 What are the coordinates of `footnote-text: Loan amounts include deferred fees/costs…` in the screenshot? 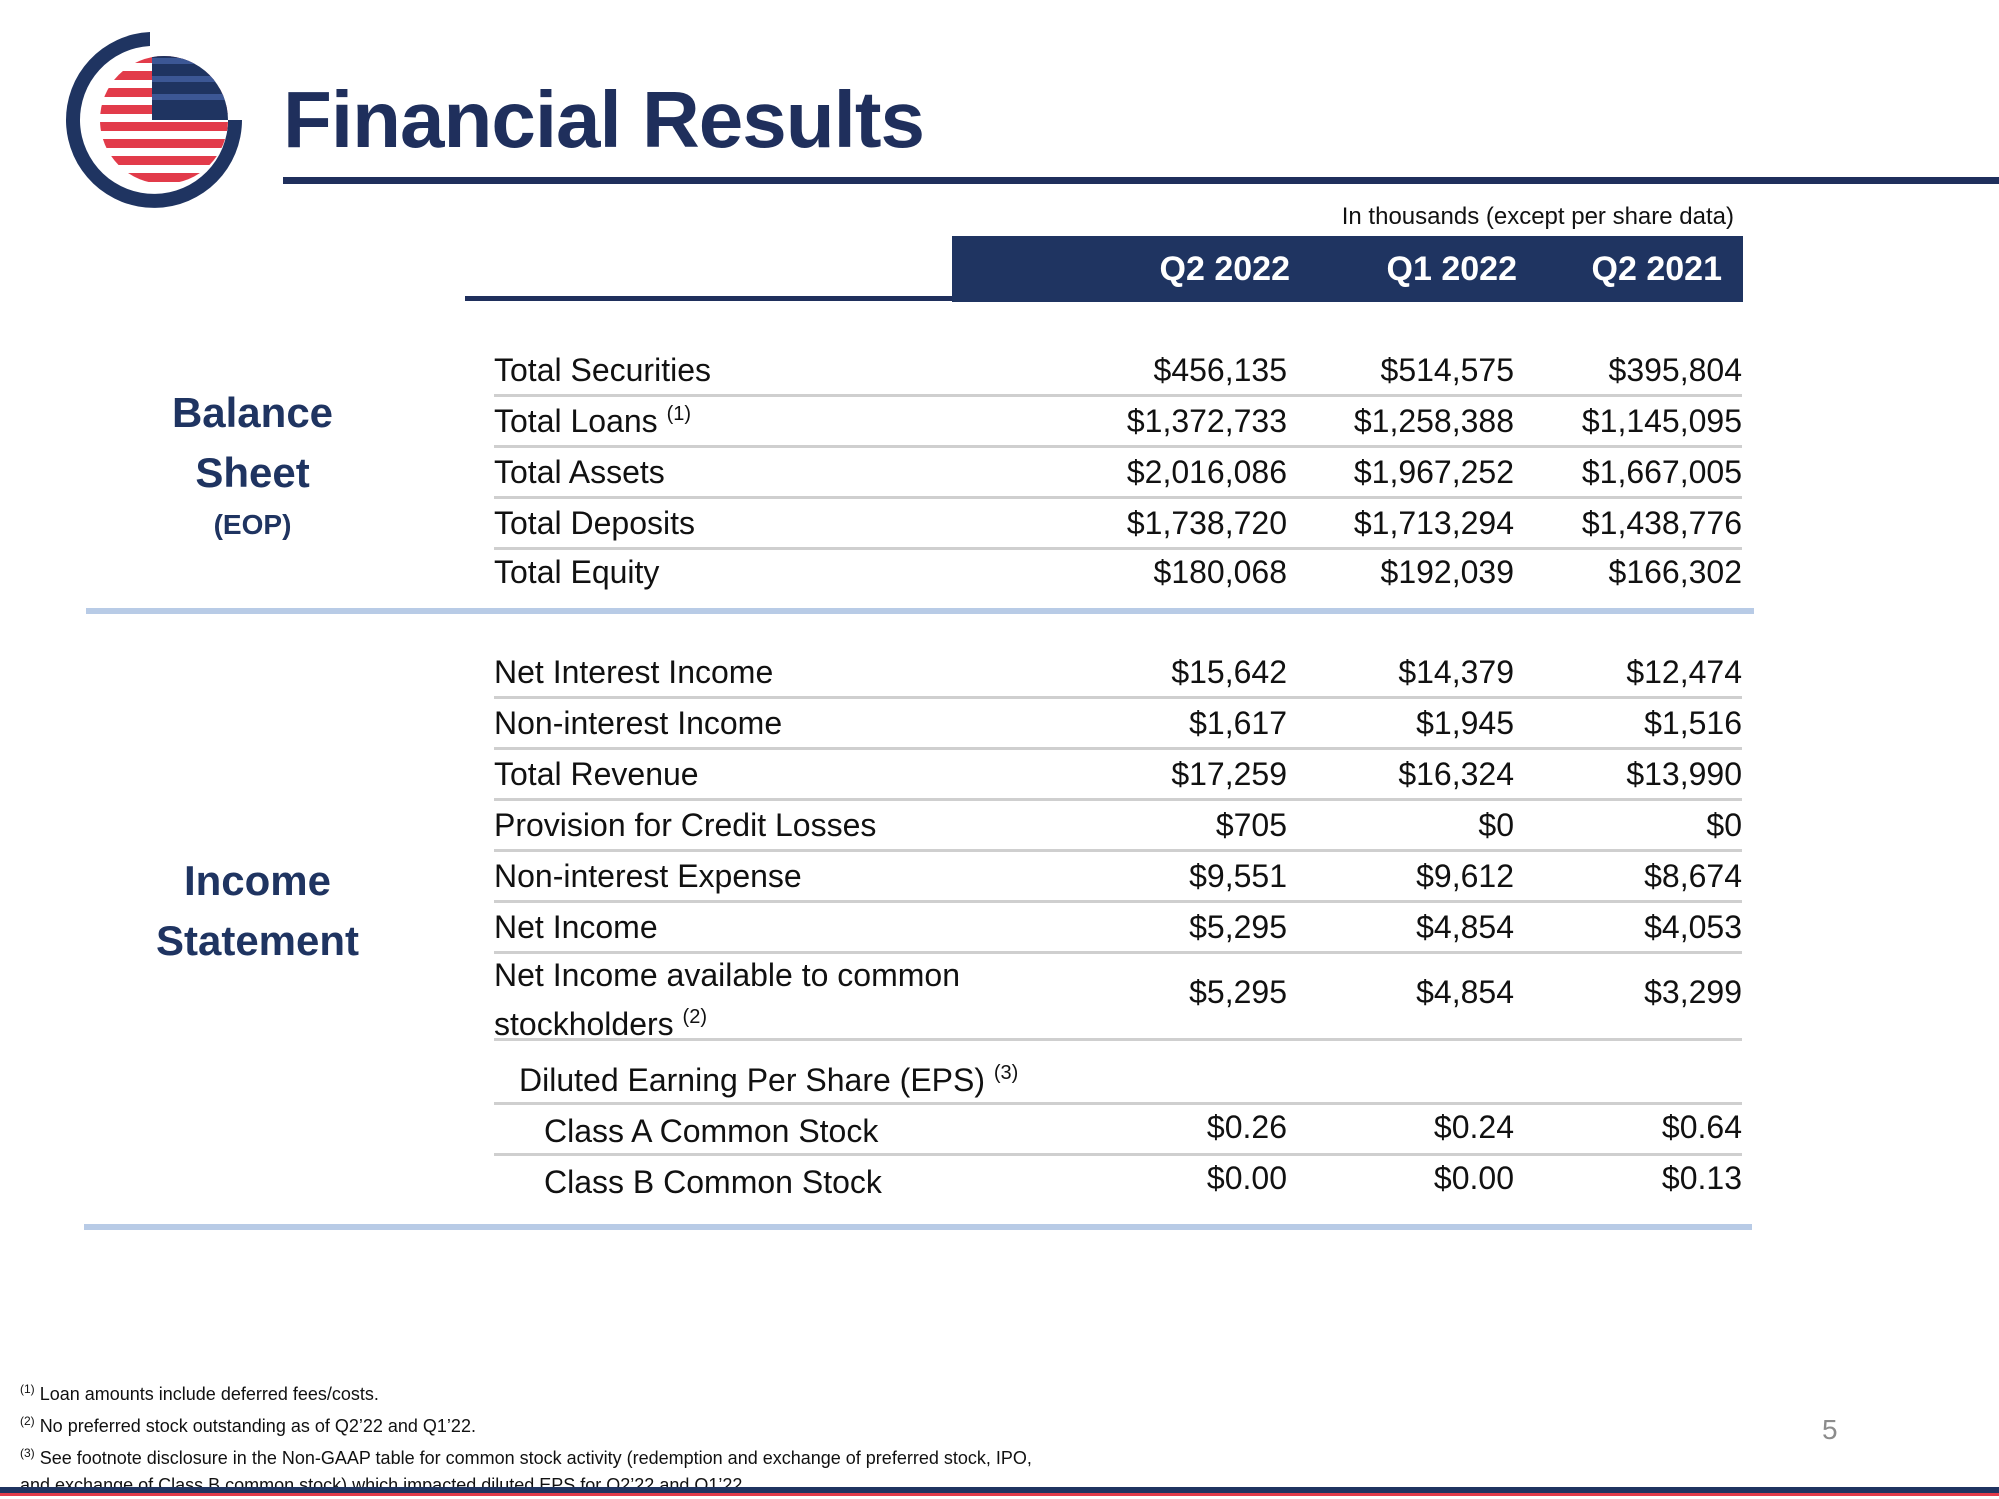 It's located at (209, 1394).